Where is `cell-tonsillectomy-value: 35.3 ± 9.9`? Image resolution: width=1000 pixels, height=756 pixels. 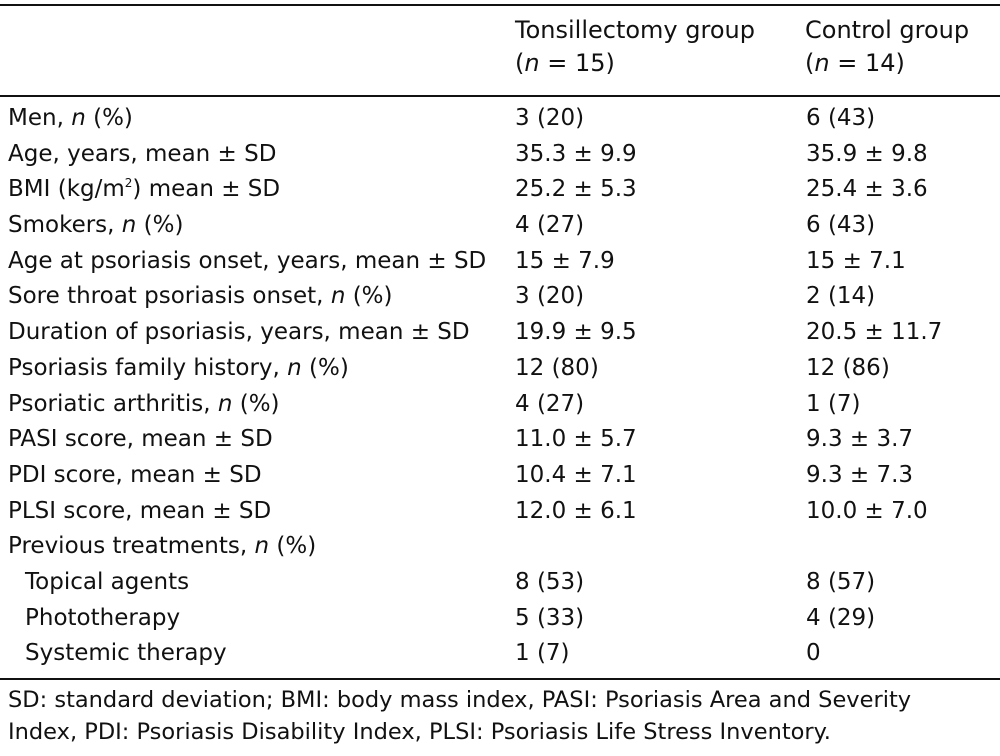 cell-tonsillectomy-value: 35.3 ± 9.9 is located at coordinates (576, 153).